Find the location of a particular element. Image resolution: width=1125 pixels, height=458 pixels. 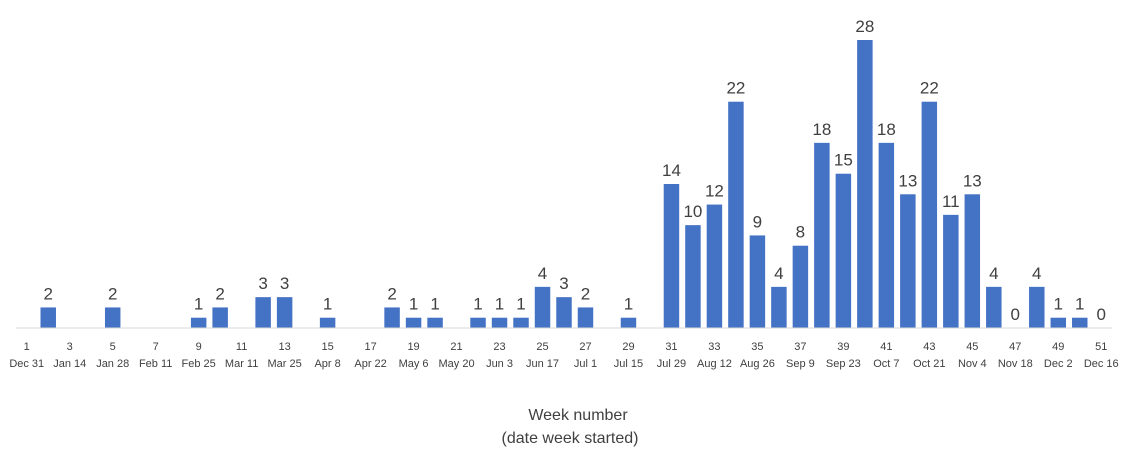

data-label-week-42: 13 is located at coordinates (907, 180).